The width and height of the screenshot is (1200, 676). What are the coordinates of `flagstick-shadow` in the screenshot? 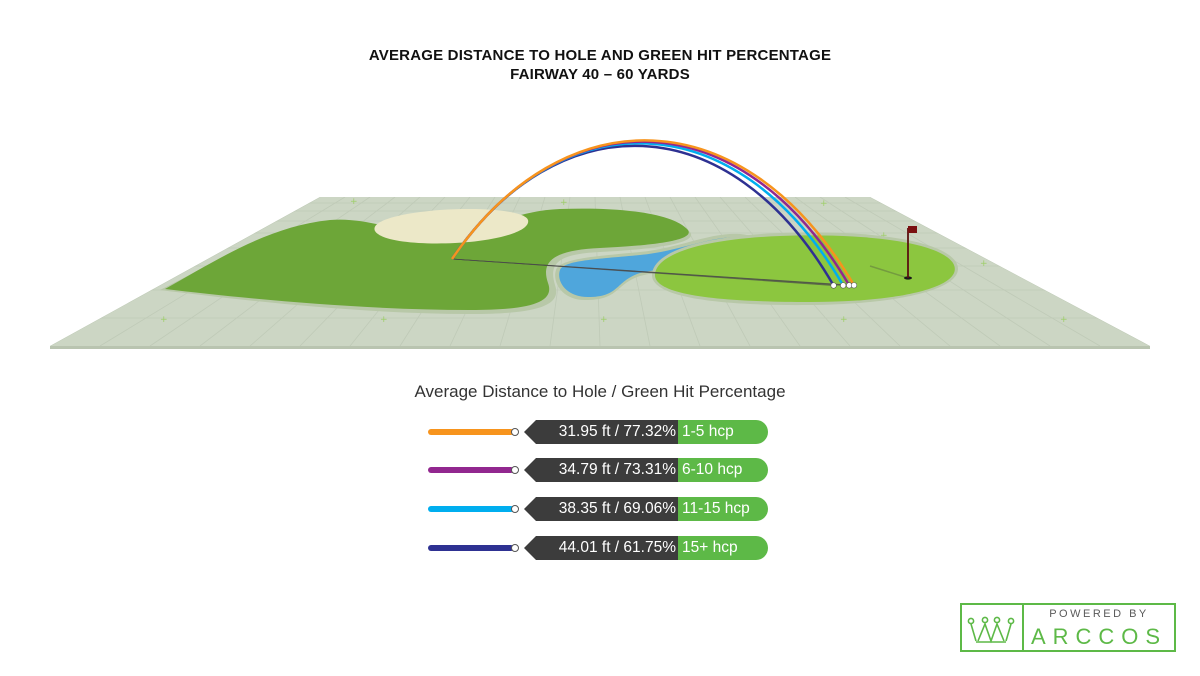 It's located at (889, 272).